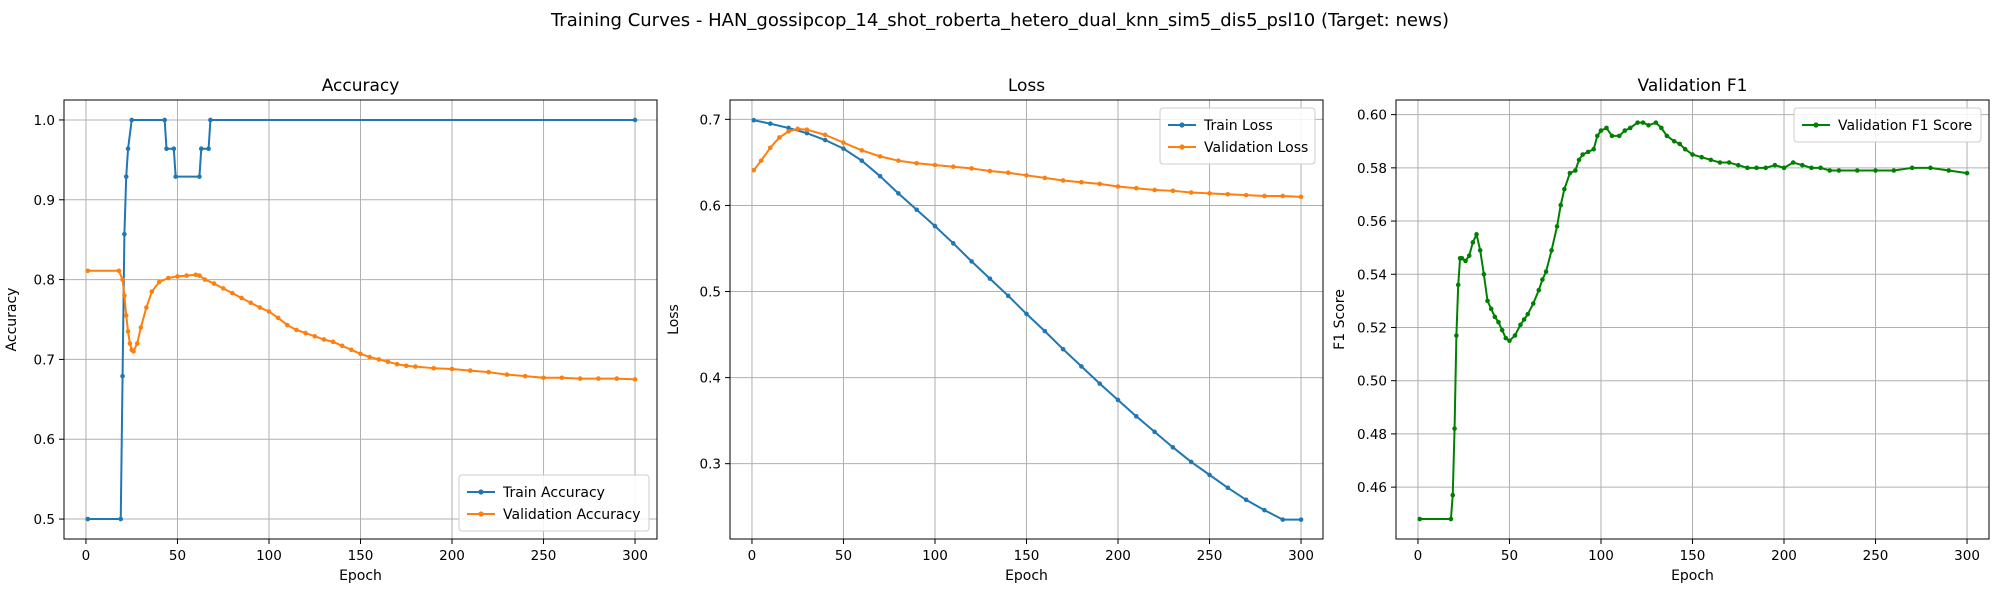  What do you see at coordinates (44, 281) in the screenshot?
I see `y-tick-label: 0.8` at bounding box center [44, 281].